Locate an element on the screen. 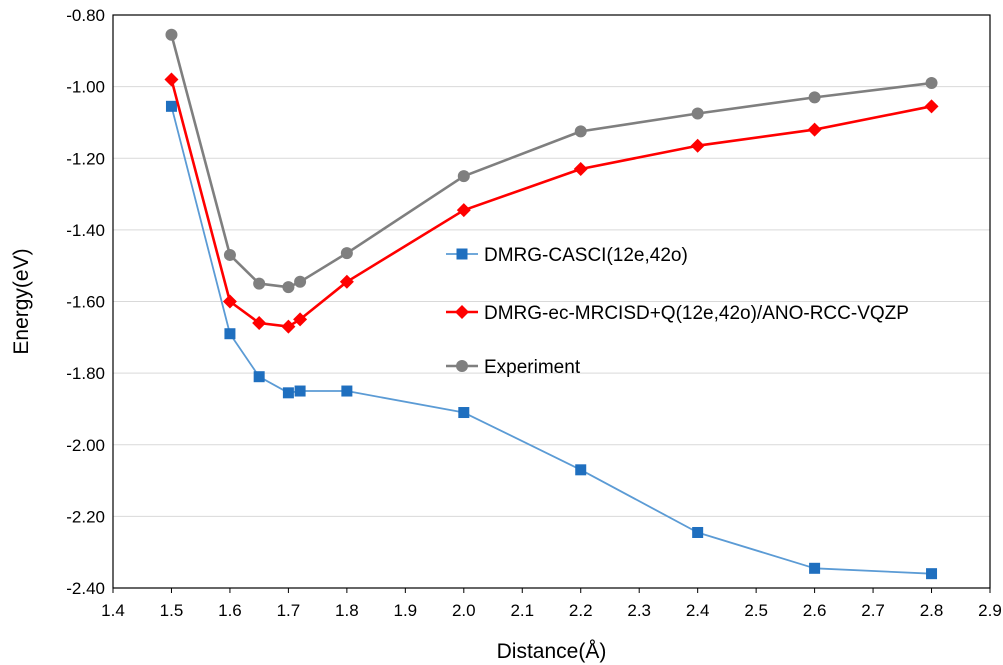  x-tick-label: 1.6 is located at coordinates (230, 610).